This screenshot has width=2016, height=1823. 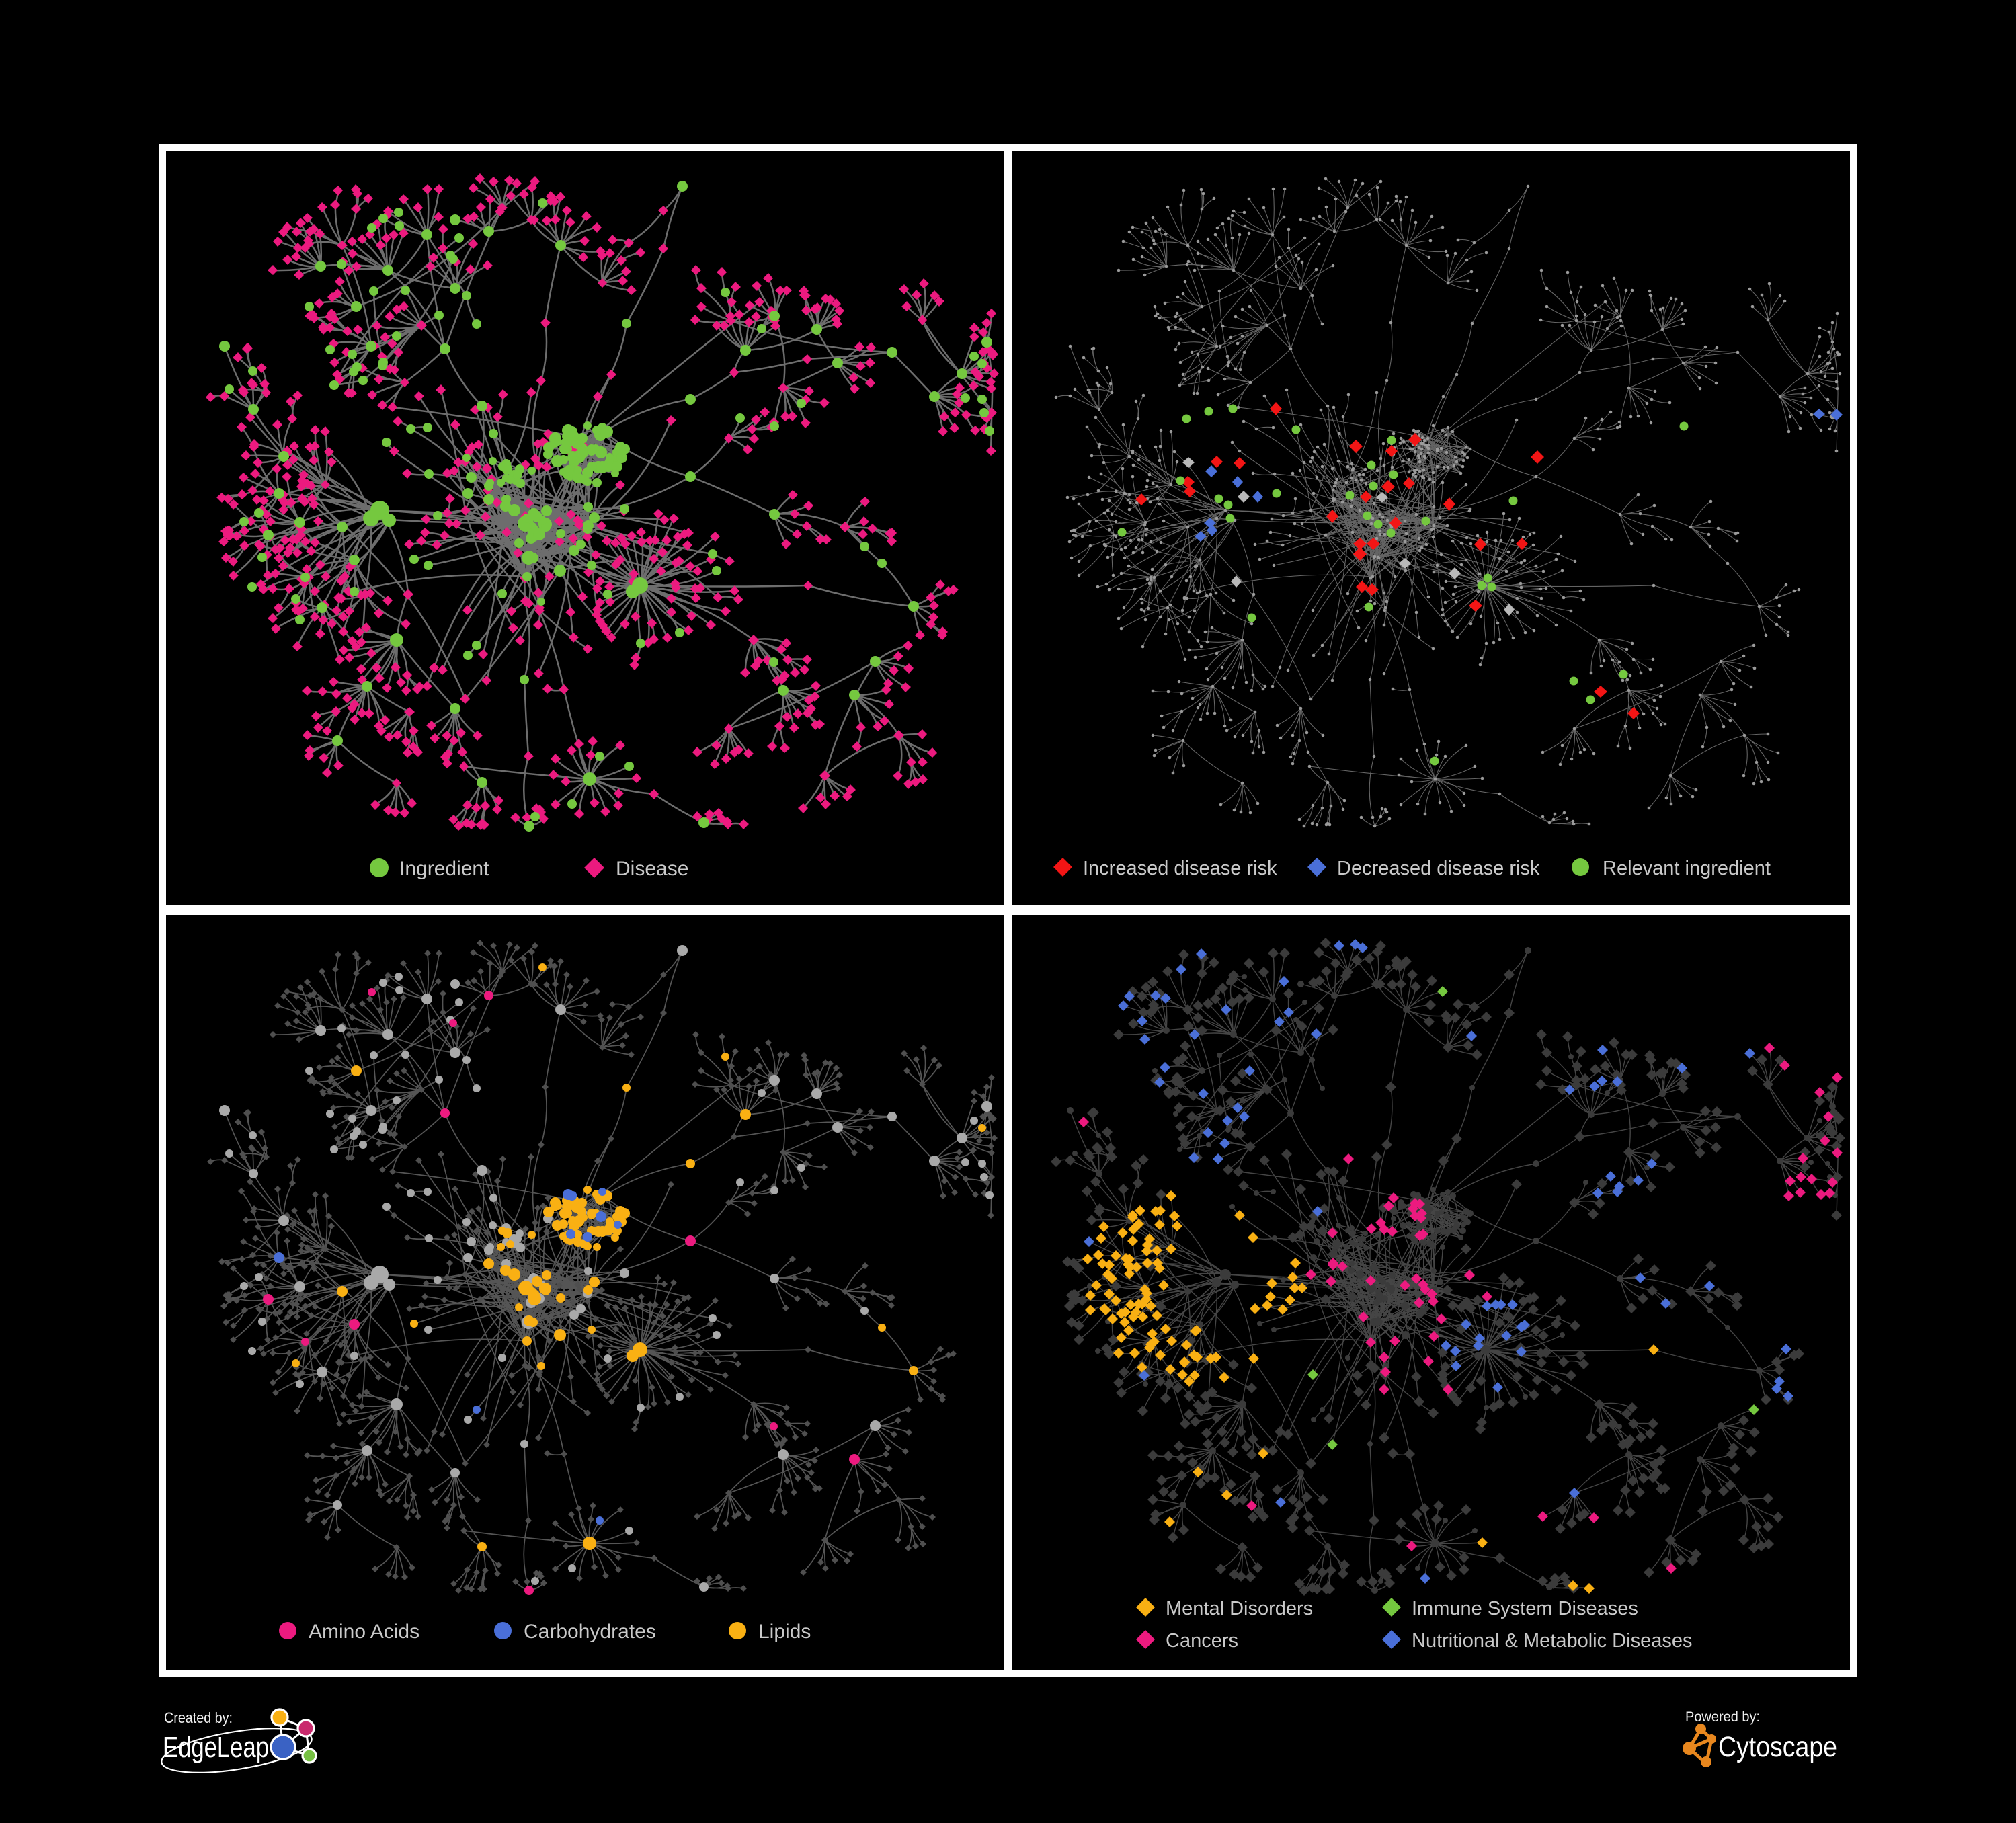 What do you see at coordinates (1438, 868) in the screenshot?
I see `svg-text: Decreased disease risk` at bounding box center [1438, 868].